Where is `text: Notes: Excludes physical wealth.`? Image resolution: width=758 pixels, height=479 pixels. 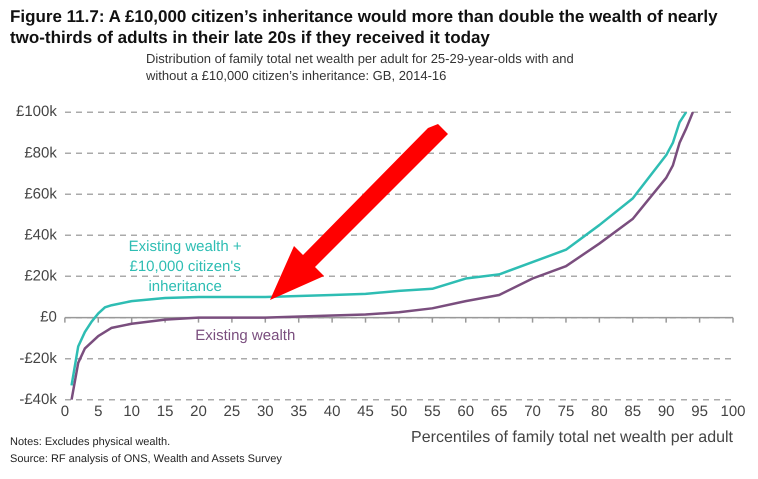
text: Notes: Excludes physical wealth. is located at coordinates (90, 442).